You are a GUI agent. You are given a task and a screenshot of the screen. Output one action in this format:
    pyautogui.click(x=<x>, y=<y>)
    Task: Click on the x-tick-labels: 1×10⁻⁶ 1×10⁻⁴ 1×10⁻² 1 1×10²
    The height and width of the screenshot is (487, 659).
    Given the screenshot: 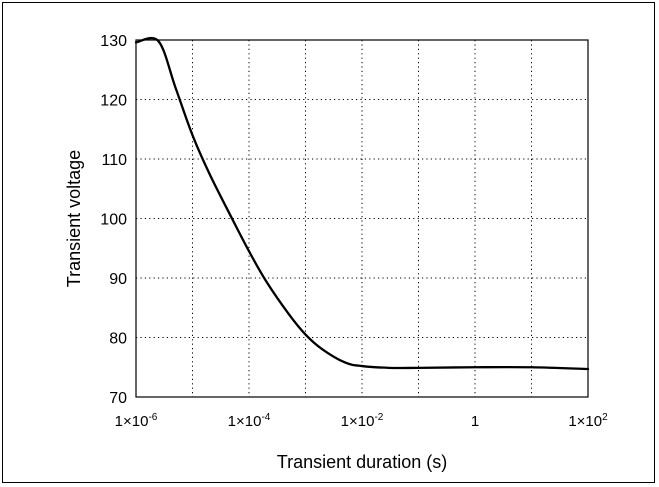 What is the action you would take?
    pyautogui.click(x=361, y=421)
    